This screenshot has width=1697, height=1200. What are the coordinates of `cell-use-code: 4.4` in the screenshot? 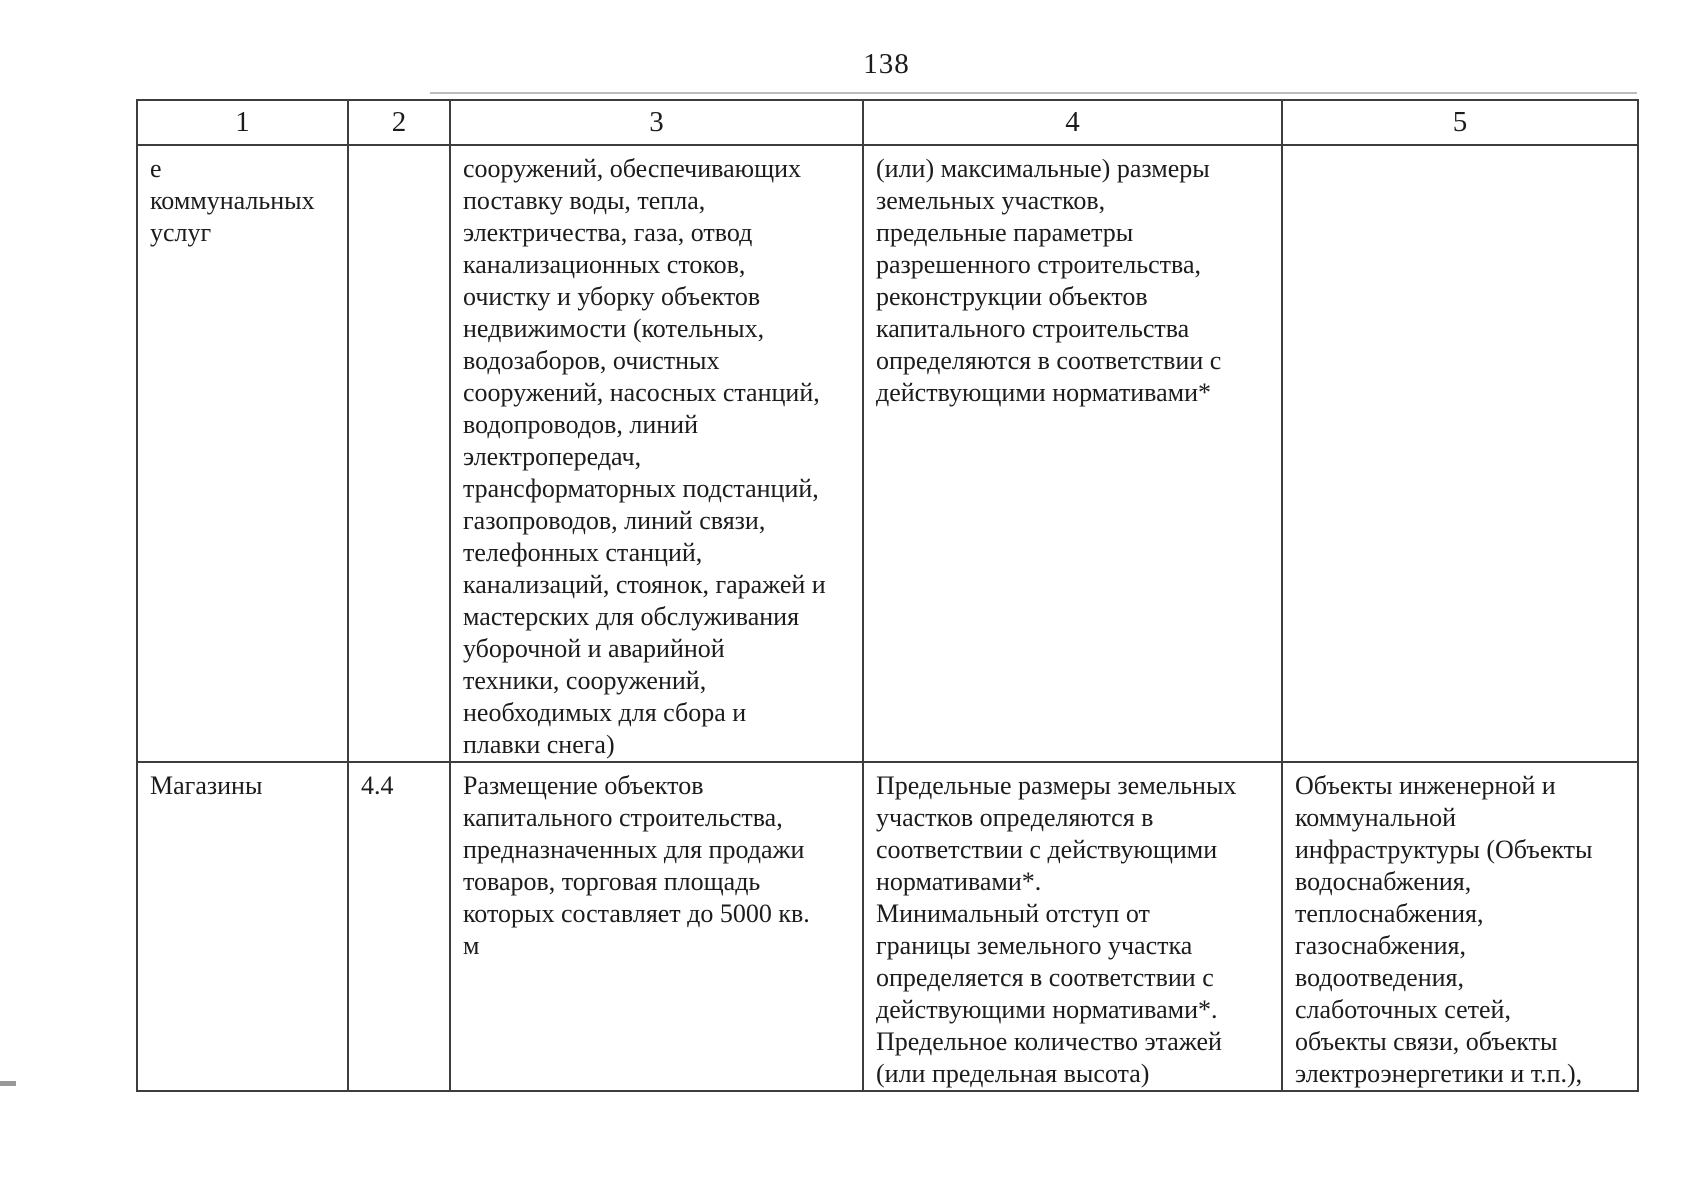 It's located at (399, 926).